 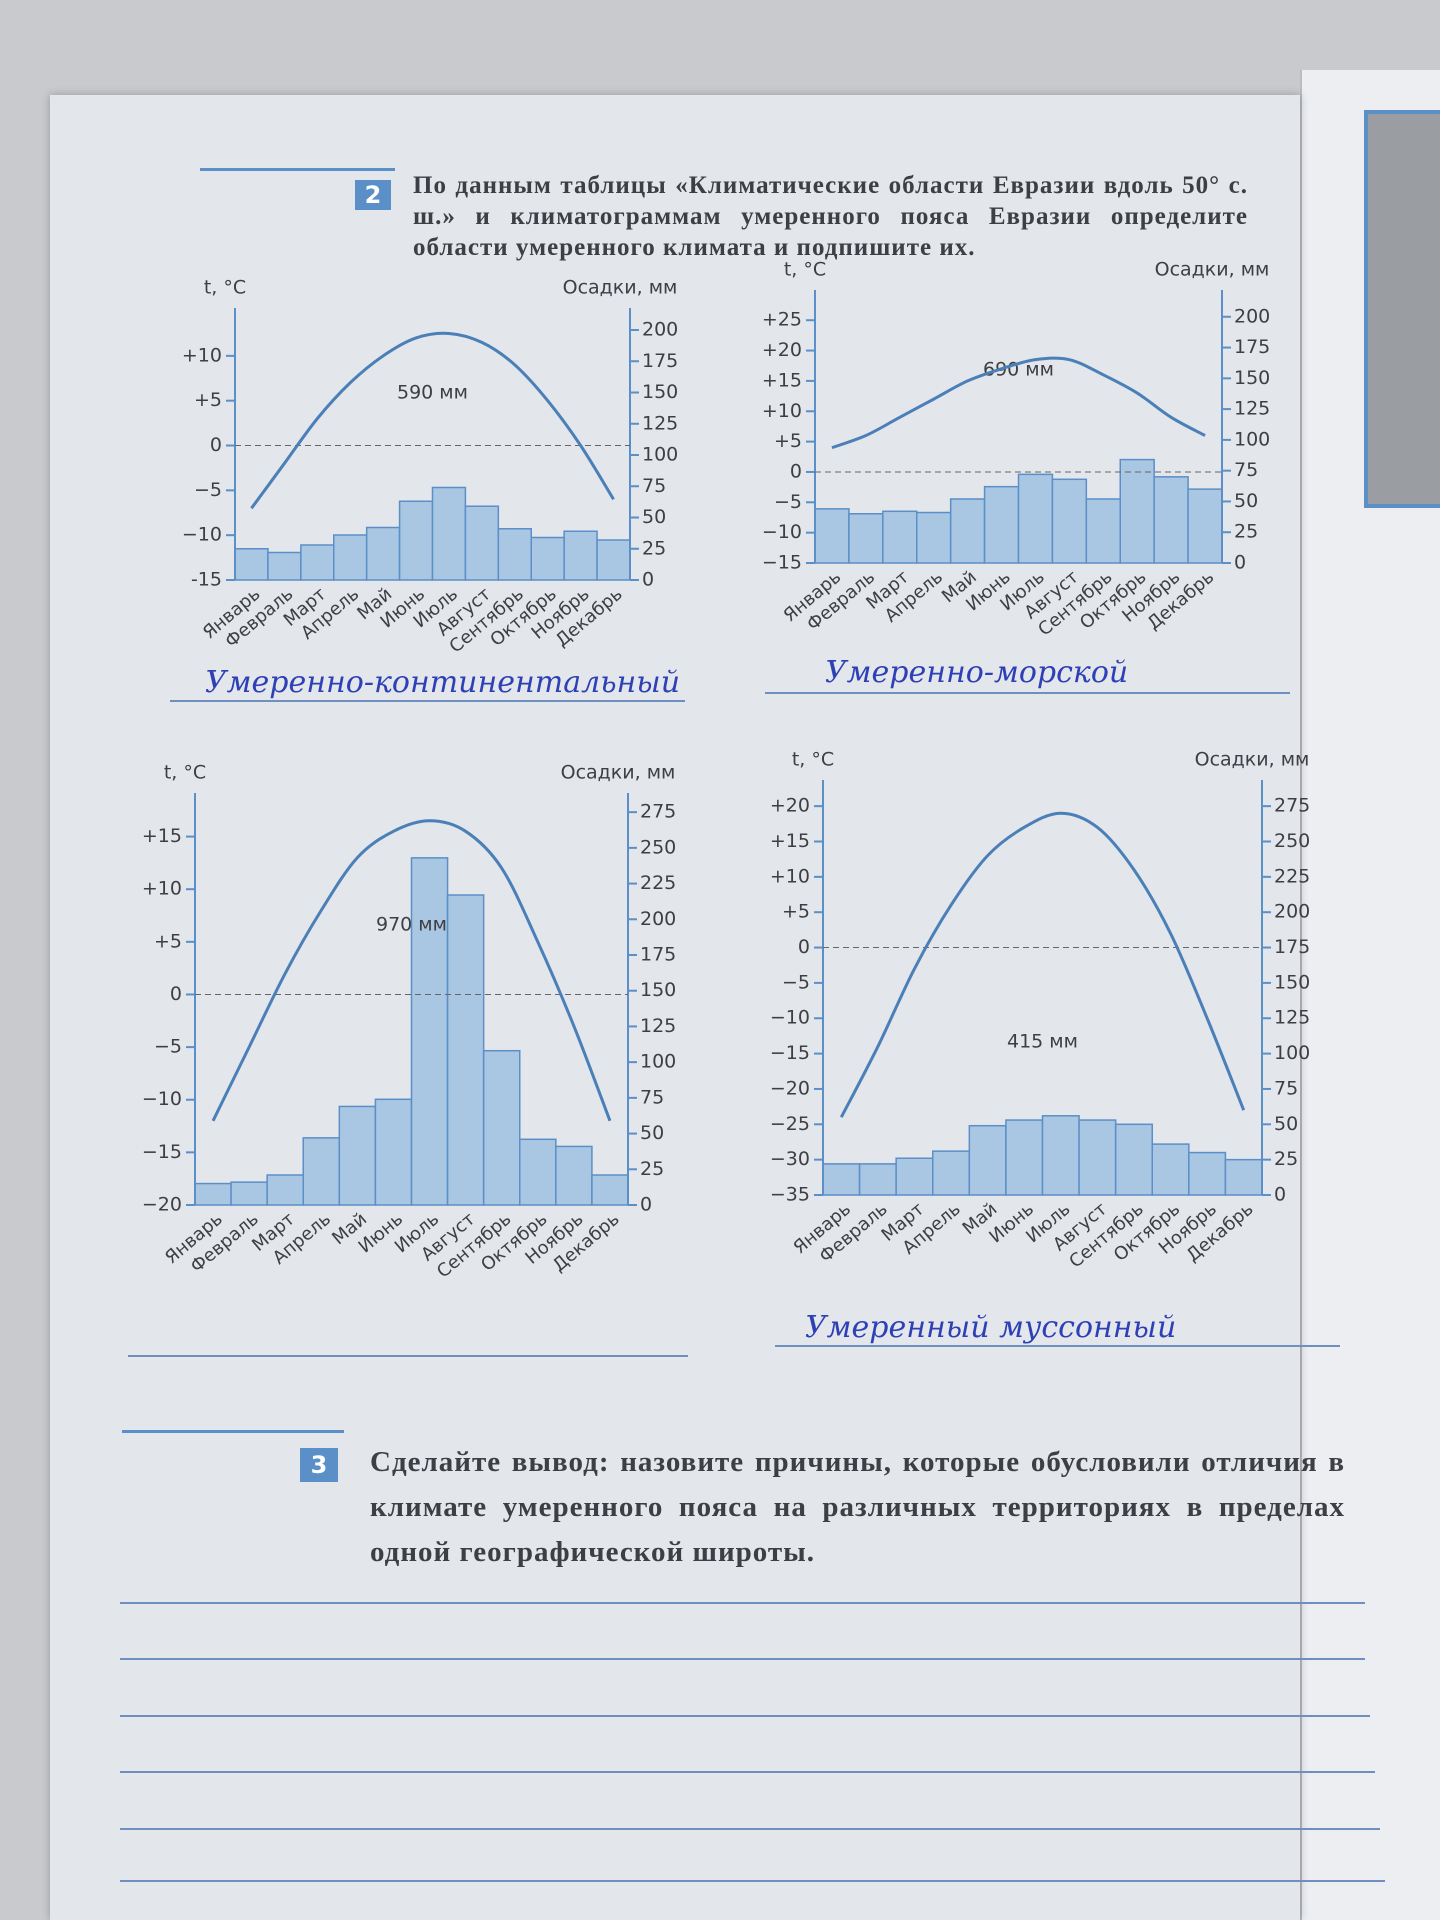 What do you see at coordinates (319, 1465) in the screenshot?
I see `task-number: 3` at bounding box center [319, 1465].